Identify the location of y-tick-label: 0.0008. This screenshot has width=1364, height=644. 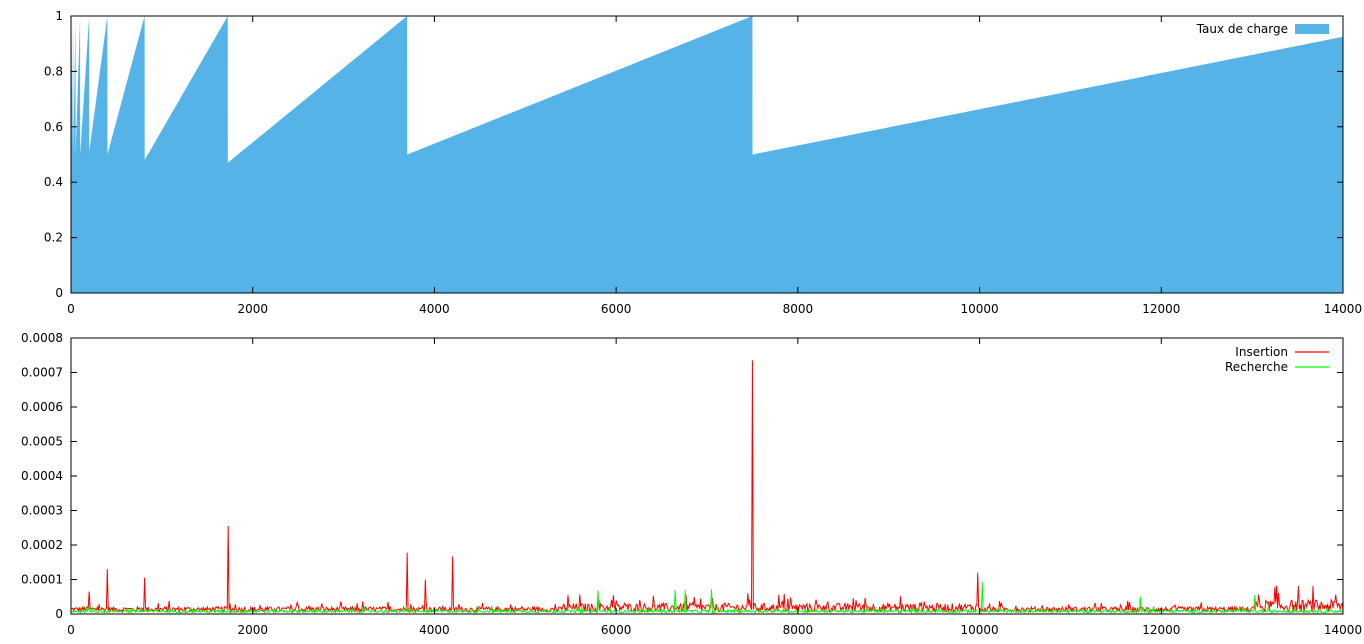
(42, 338).